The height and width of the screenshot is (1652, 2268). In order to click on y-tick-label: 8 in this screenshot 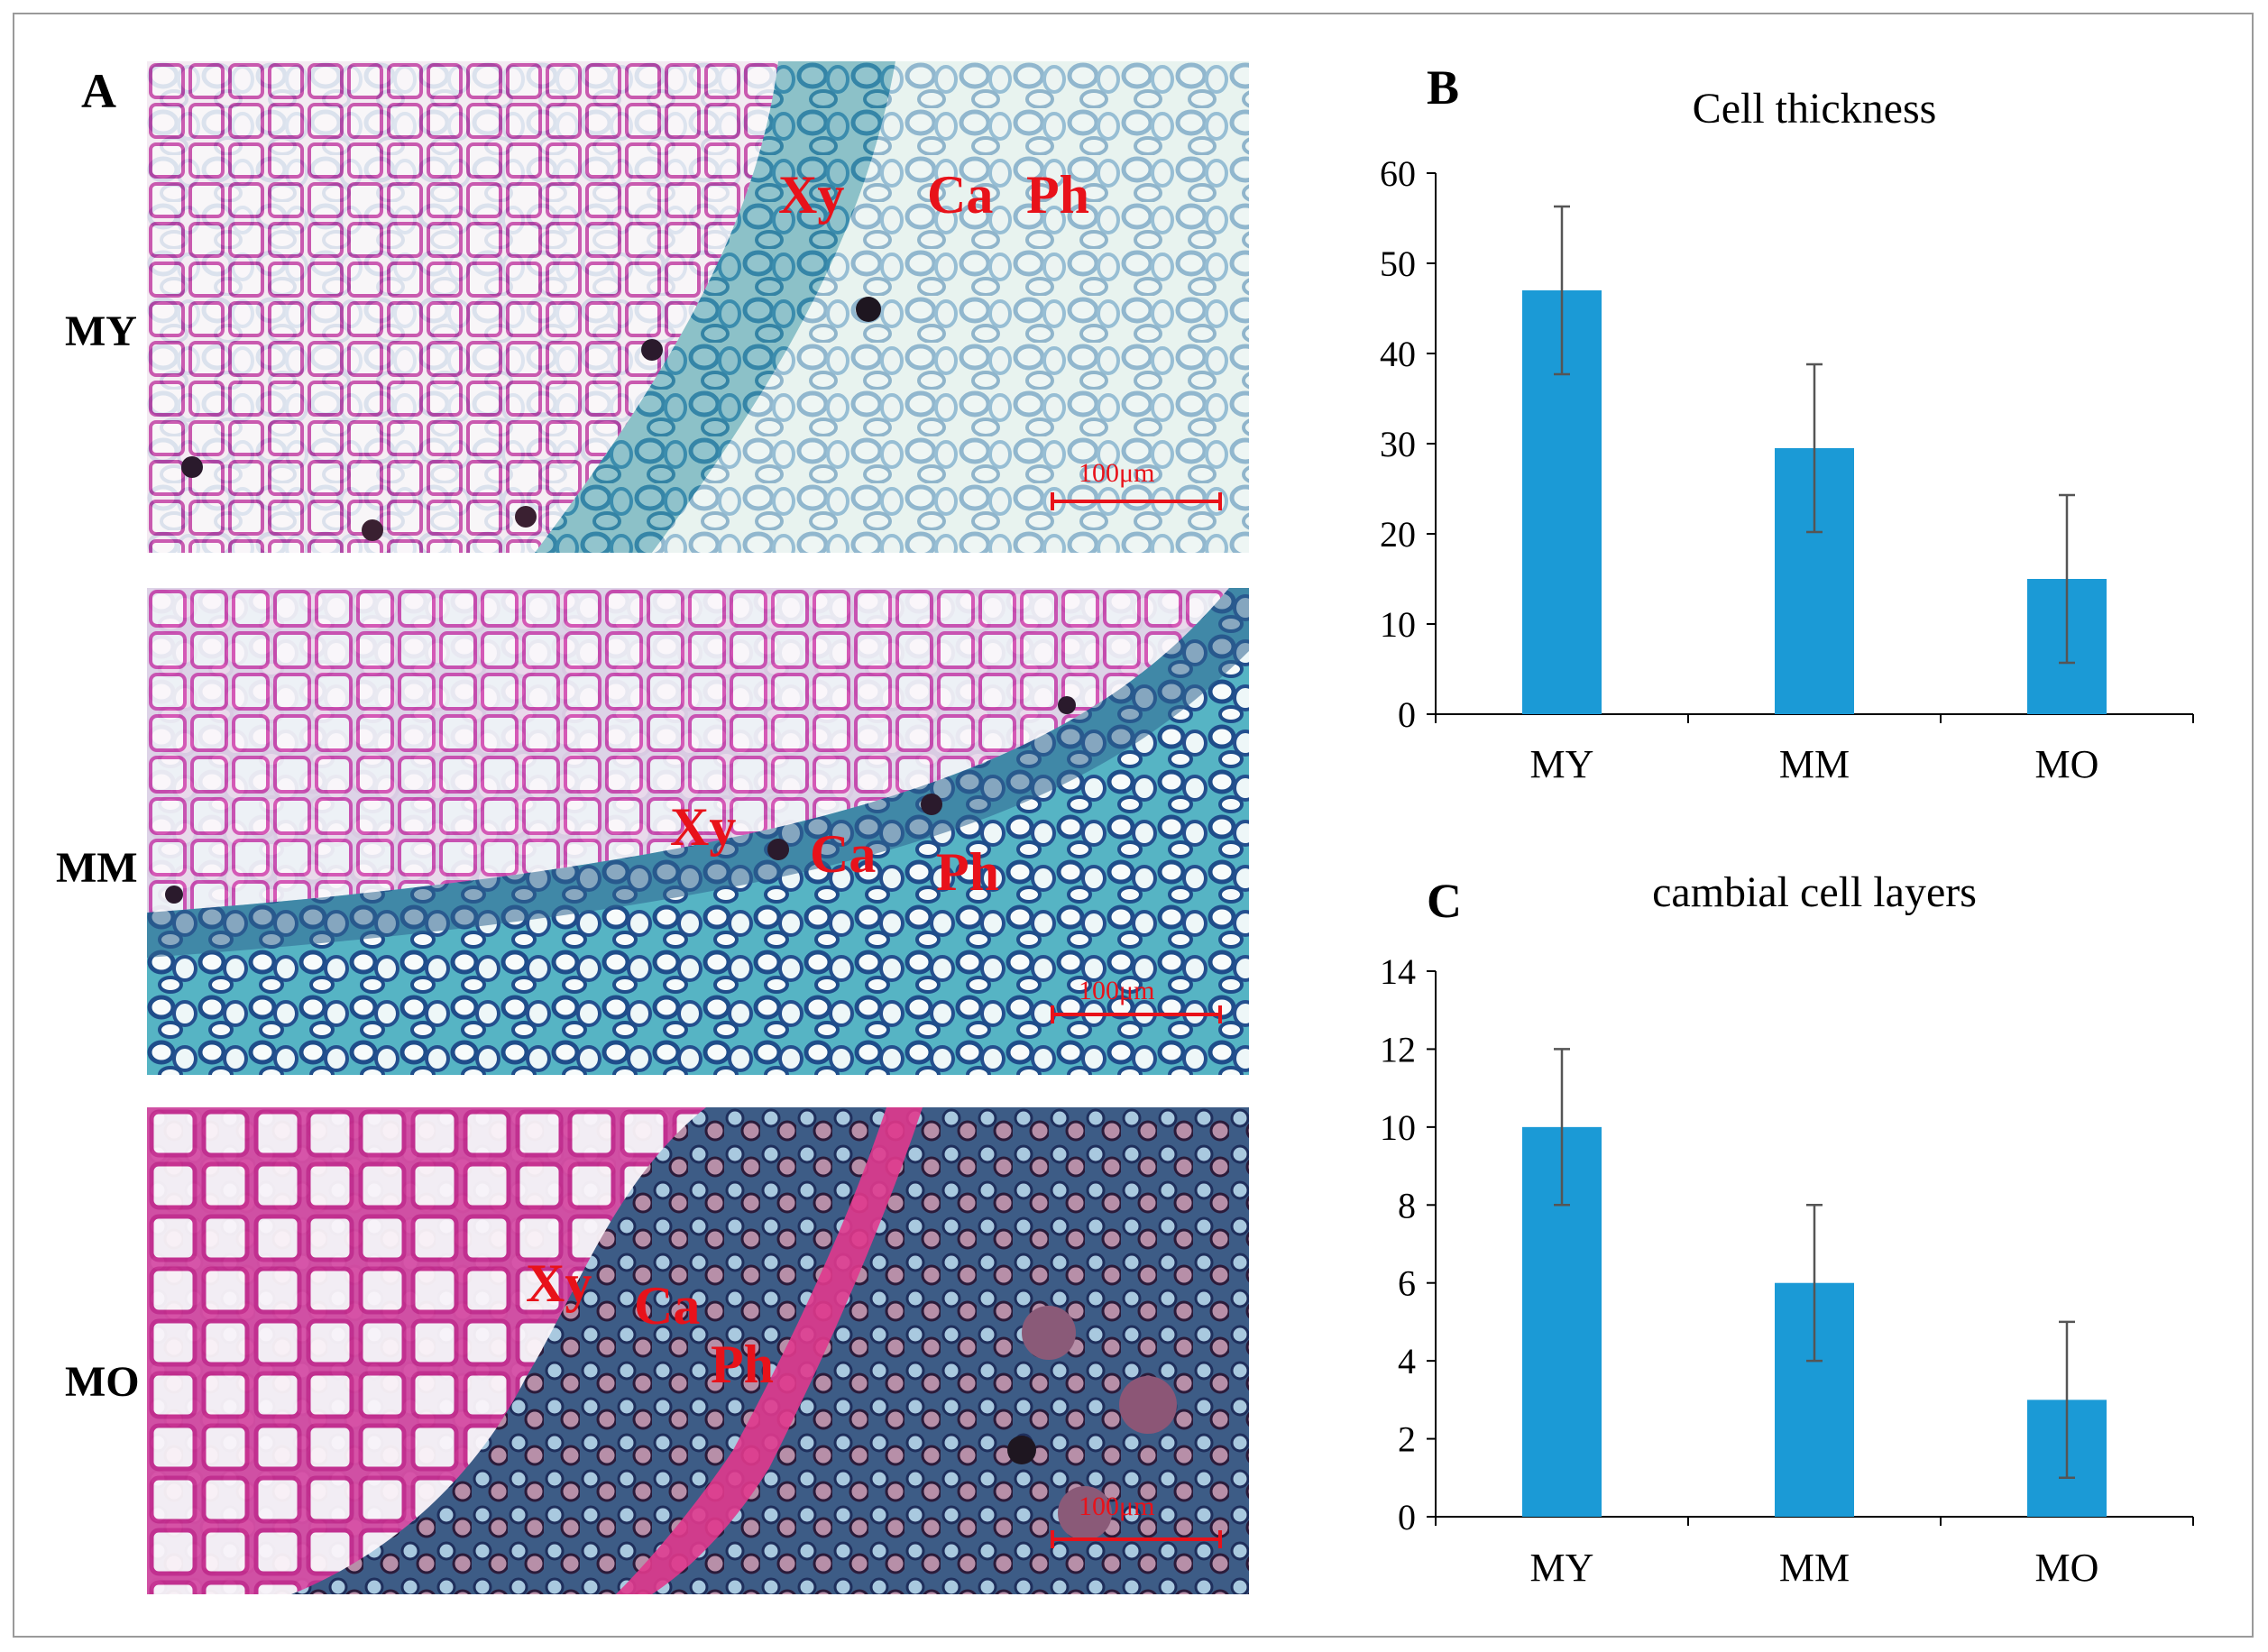, I will do `click(1407, 1205)`.